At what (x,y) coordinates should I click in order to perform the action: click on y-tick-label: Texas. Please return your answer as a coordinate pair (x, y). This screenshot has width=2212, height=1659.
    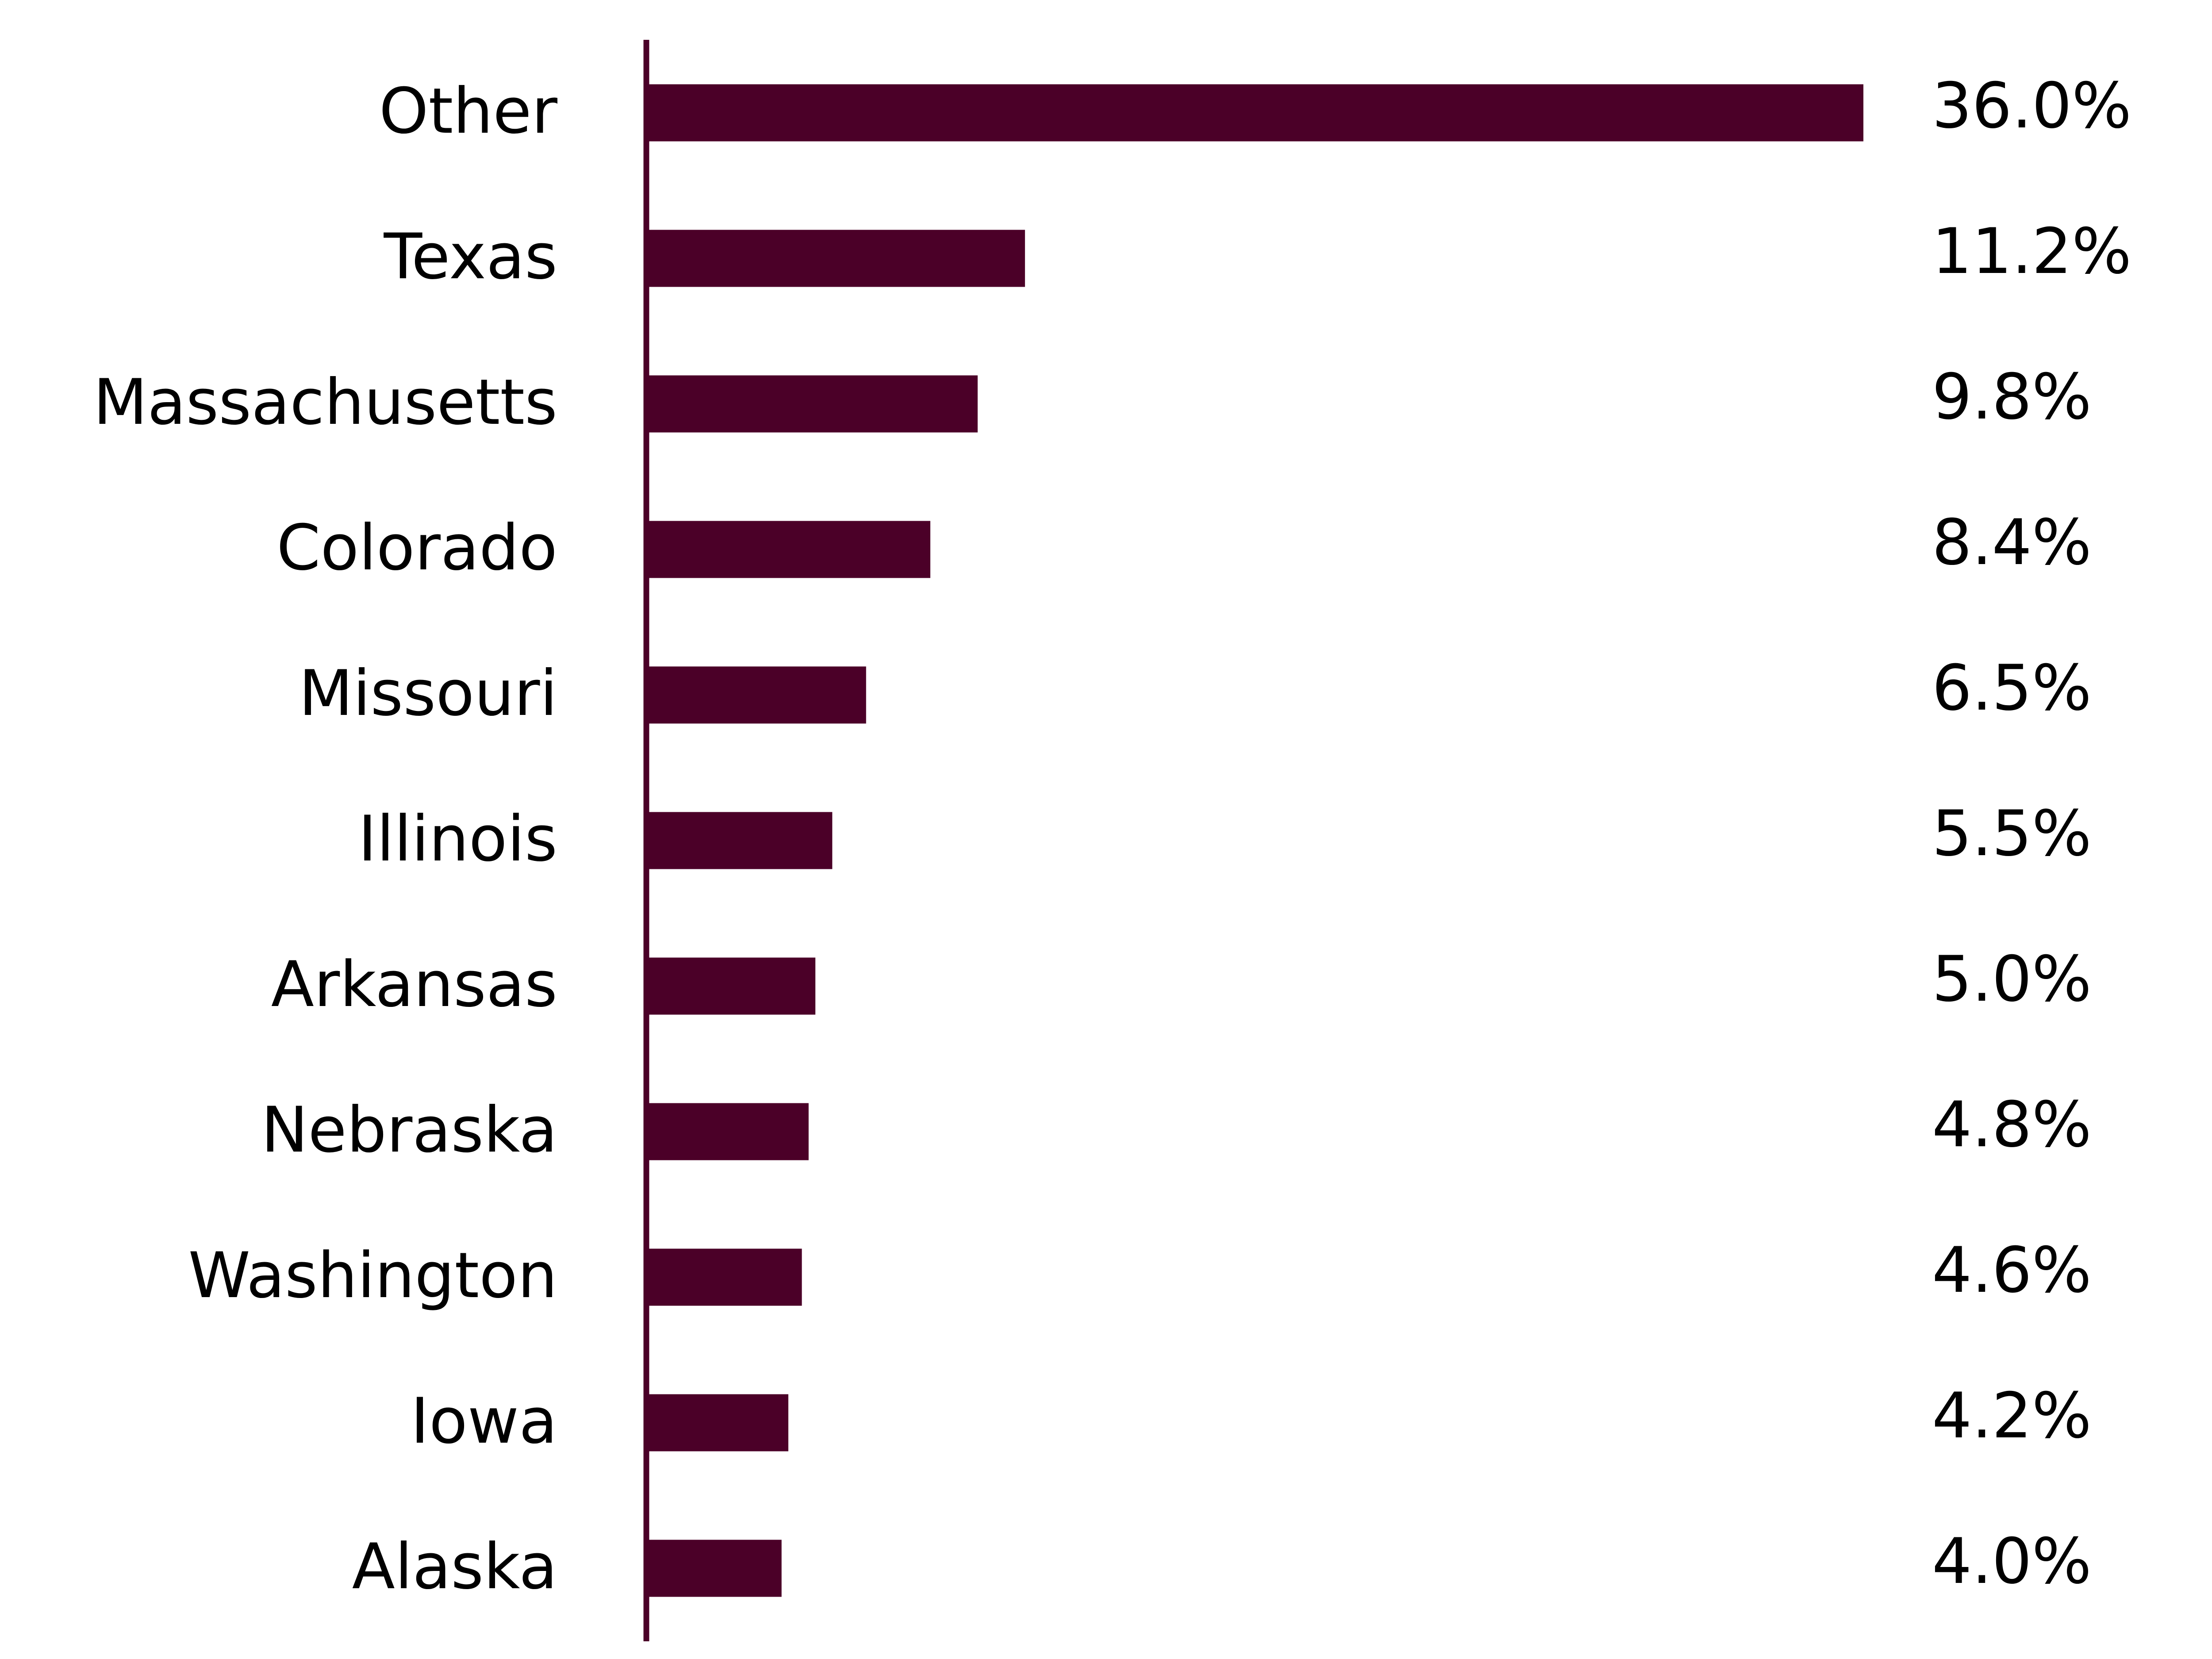
    Looking at the image, I should click on (470, 256).